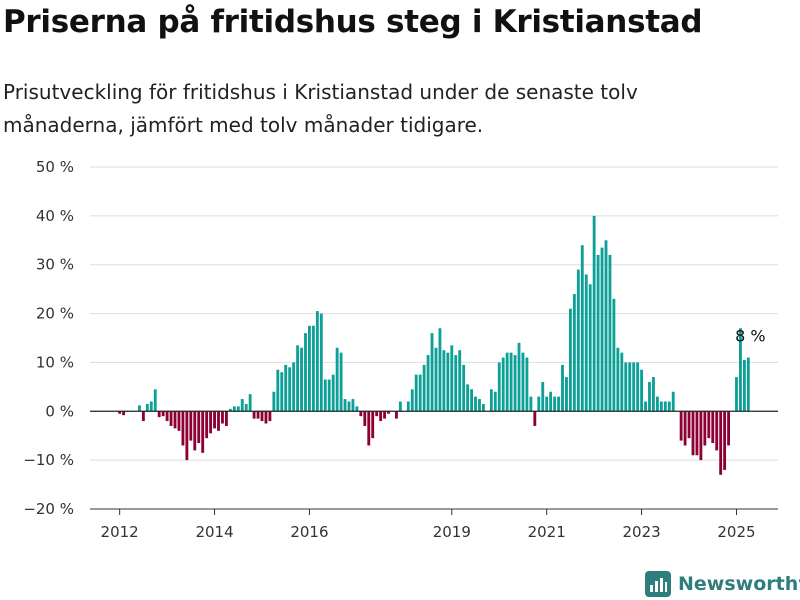  Describe the element at coordinates (48, 509) in the screenshot. I see `y-tick-label: −20 %` at that location.